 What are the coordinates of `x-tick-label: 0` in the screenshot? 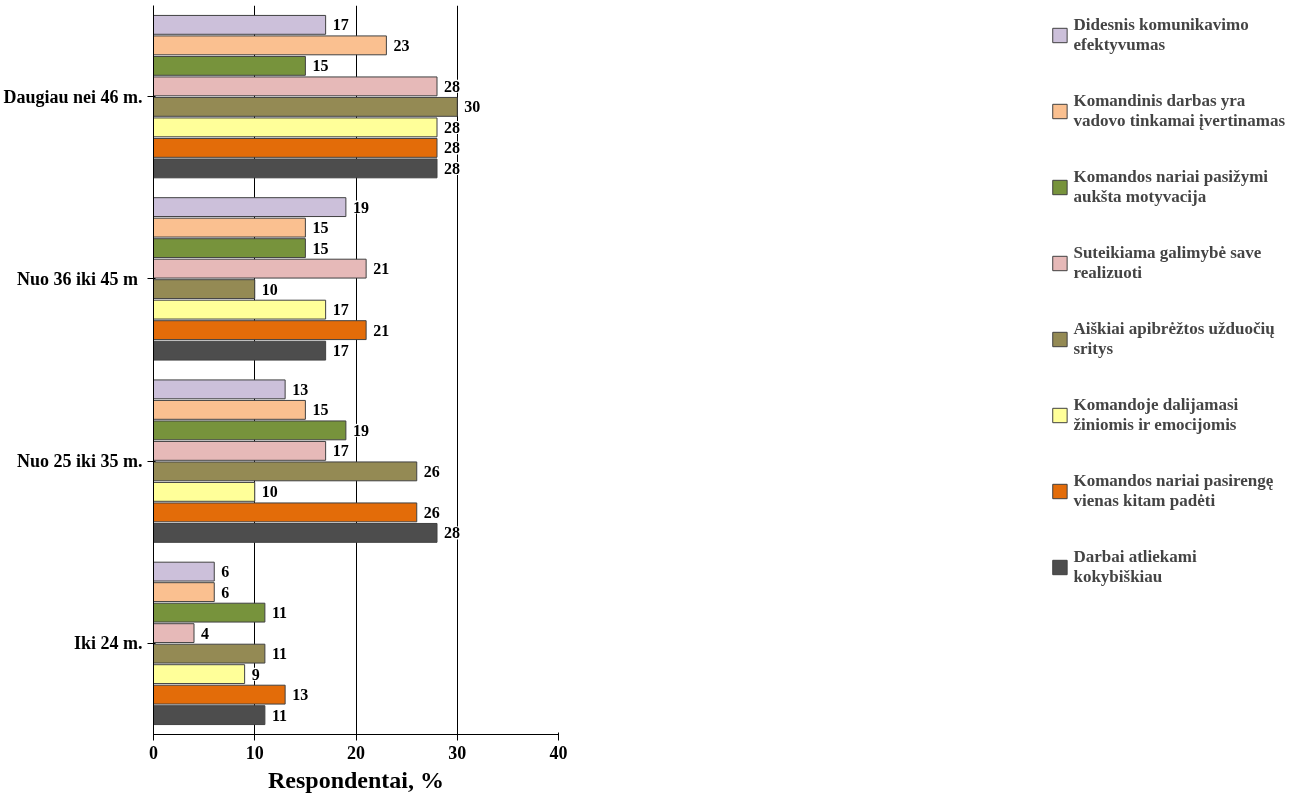 It's located at (153, 752).